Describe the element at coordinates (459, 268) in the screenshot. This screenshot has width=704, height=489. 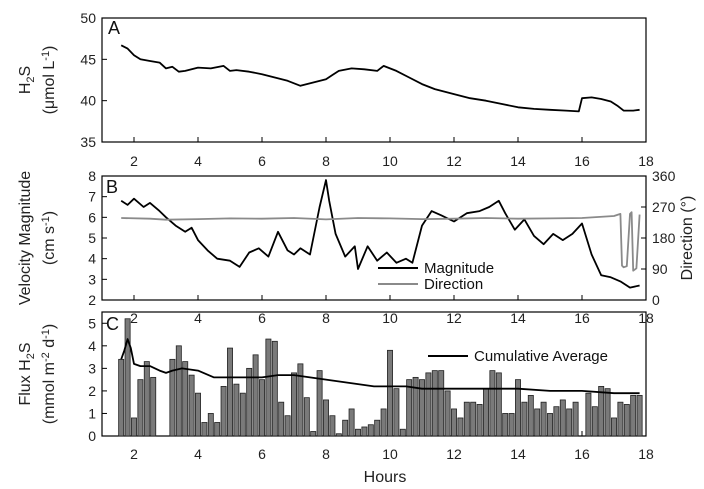
I see `legend-magnitude-label: Magnitude` at that location.